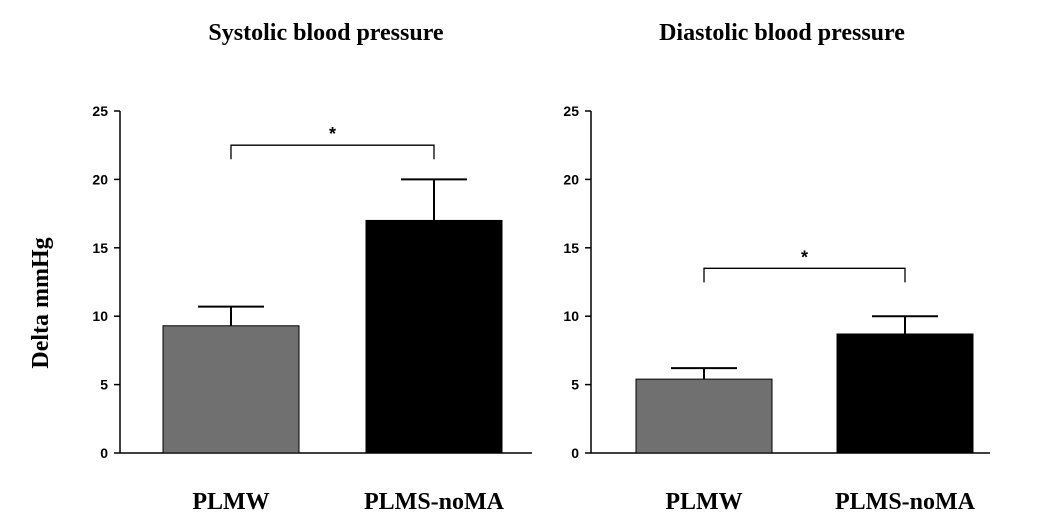 The image size is (1037, 519). What do you see at coordinates (325, 33) in the screenshot?
I see `chart-title: Systolic blood pressure` at bounding box center [325, 33].